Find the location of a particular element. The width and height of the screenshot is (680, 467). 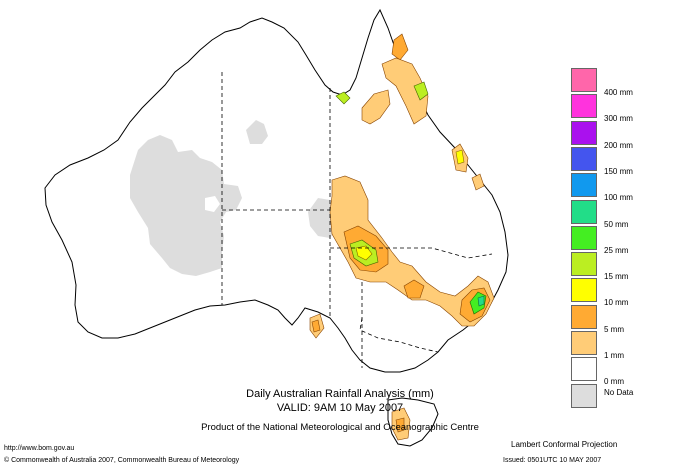

no-data-region-hole is located at coordinates (212, 204).